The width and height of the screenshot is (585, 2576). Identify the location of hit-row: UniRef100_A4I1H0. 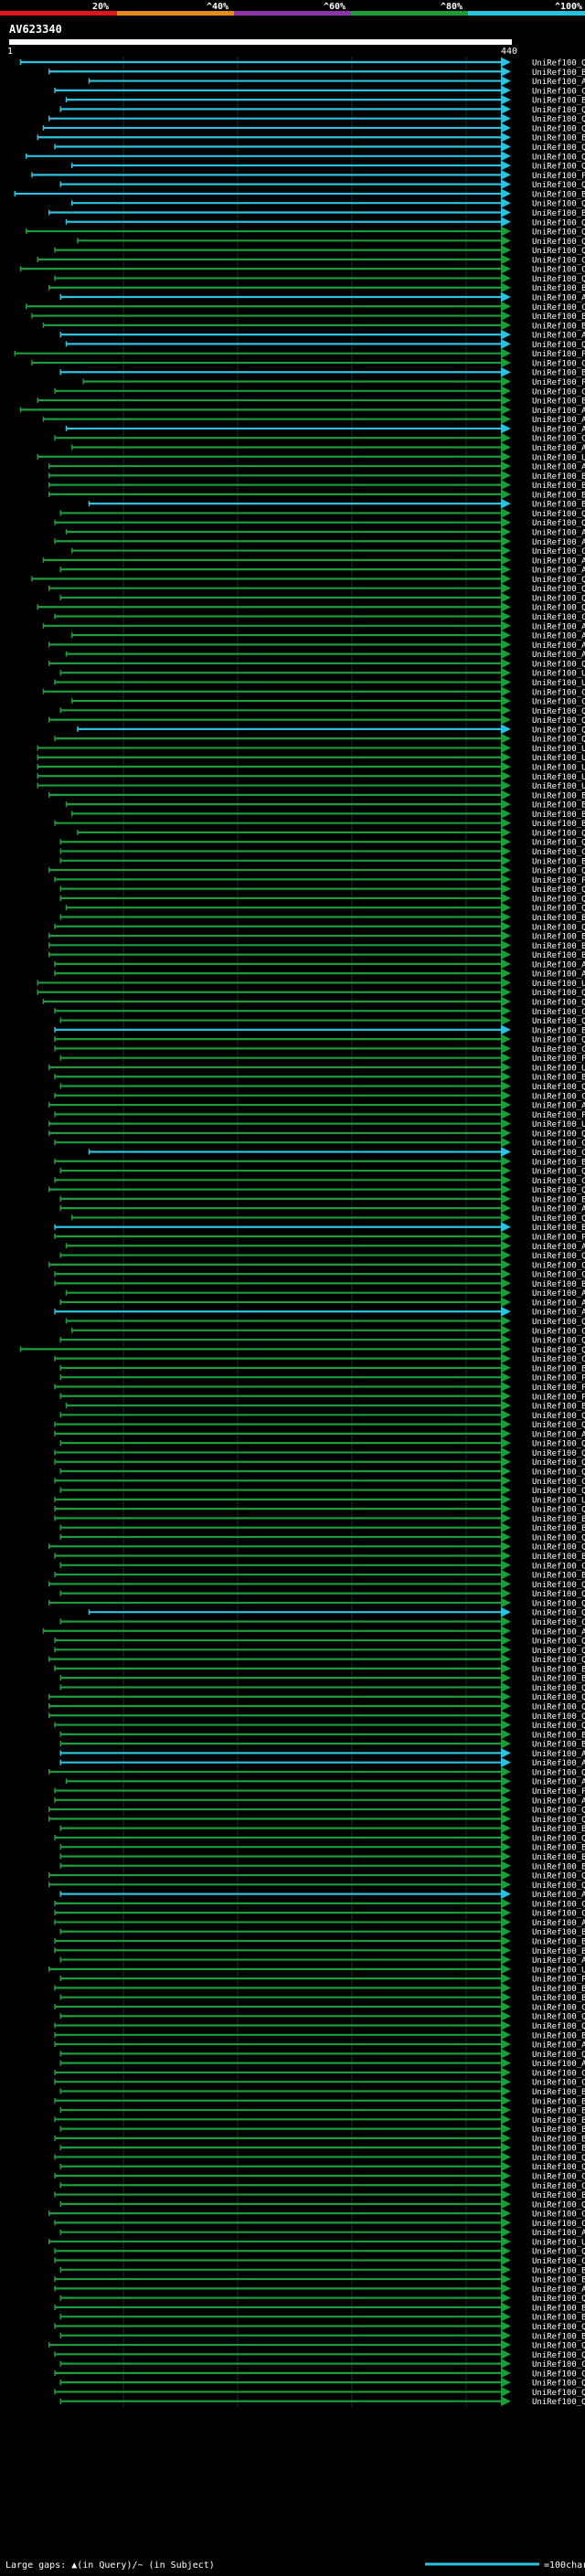
(322, 2232).